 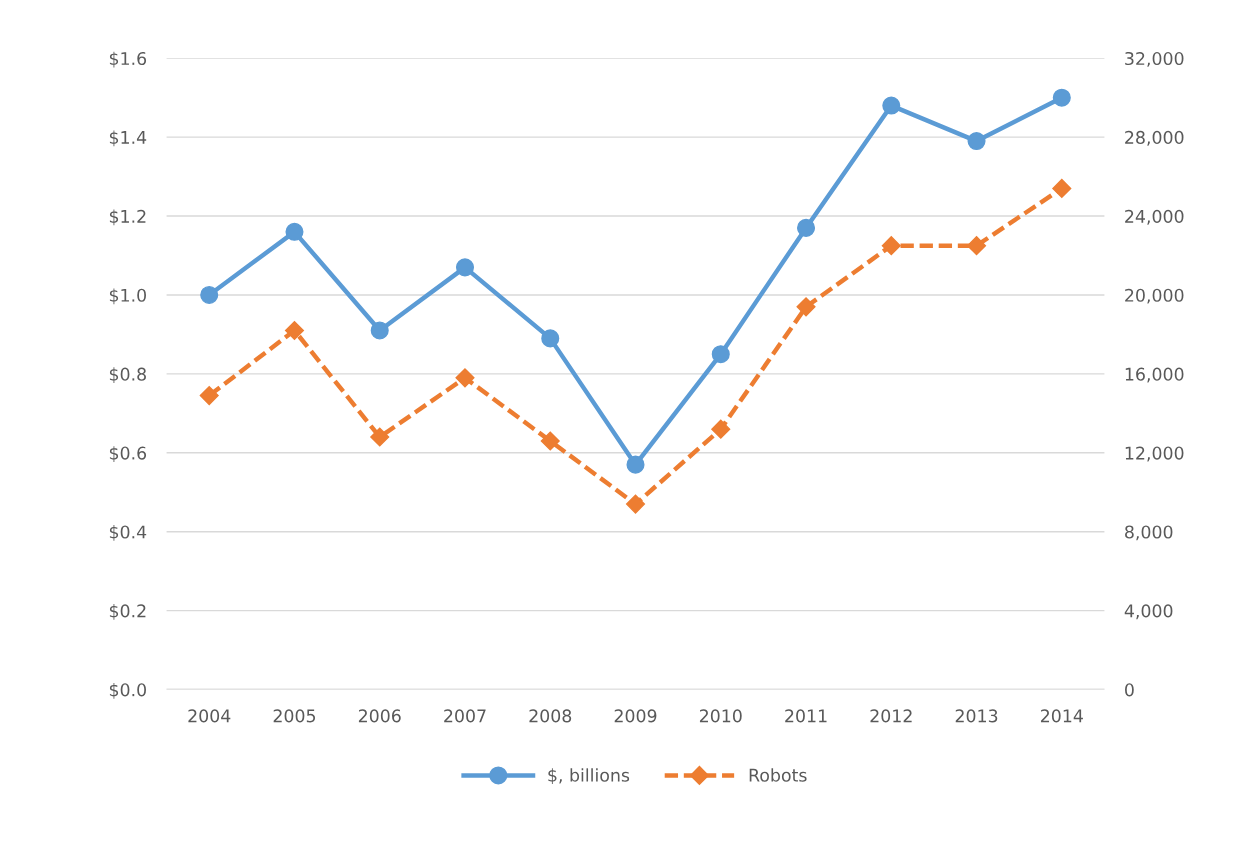 I want to click on y-tick-label: $0.0, so click(x=127, y=690).